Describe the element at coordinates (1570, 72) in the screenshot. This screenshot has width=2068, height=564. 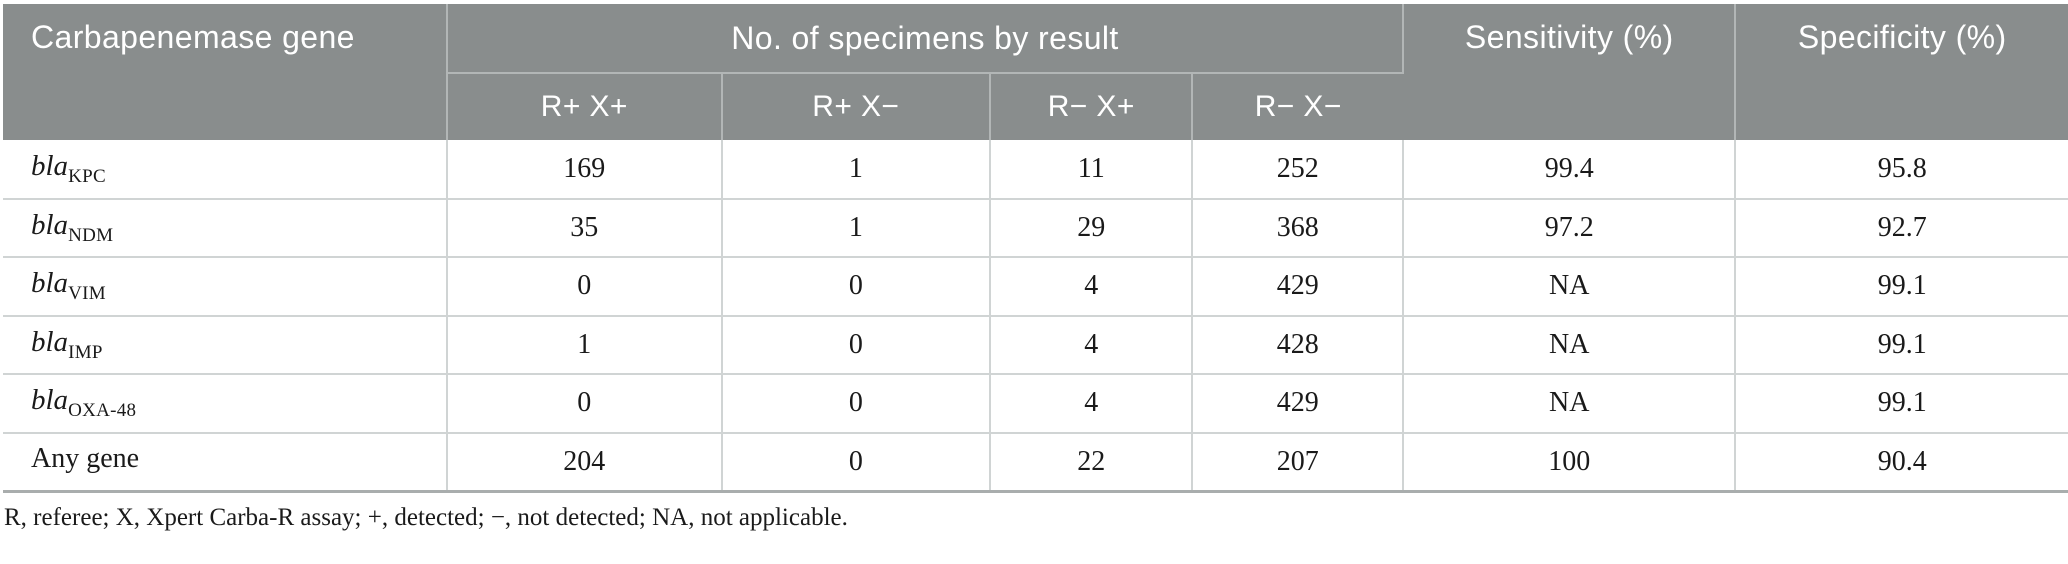
I see `header-cell-sensitivity: Sensitivity (%)` at that location.